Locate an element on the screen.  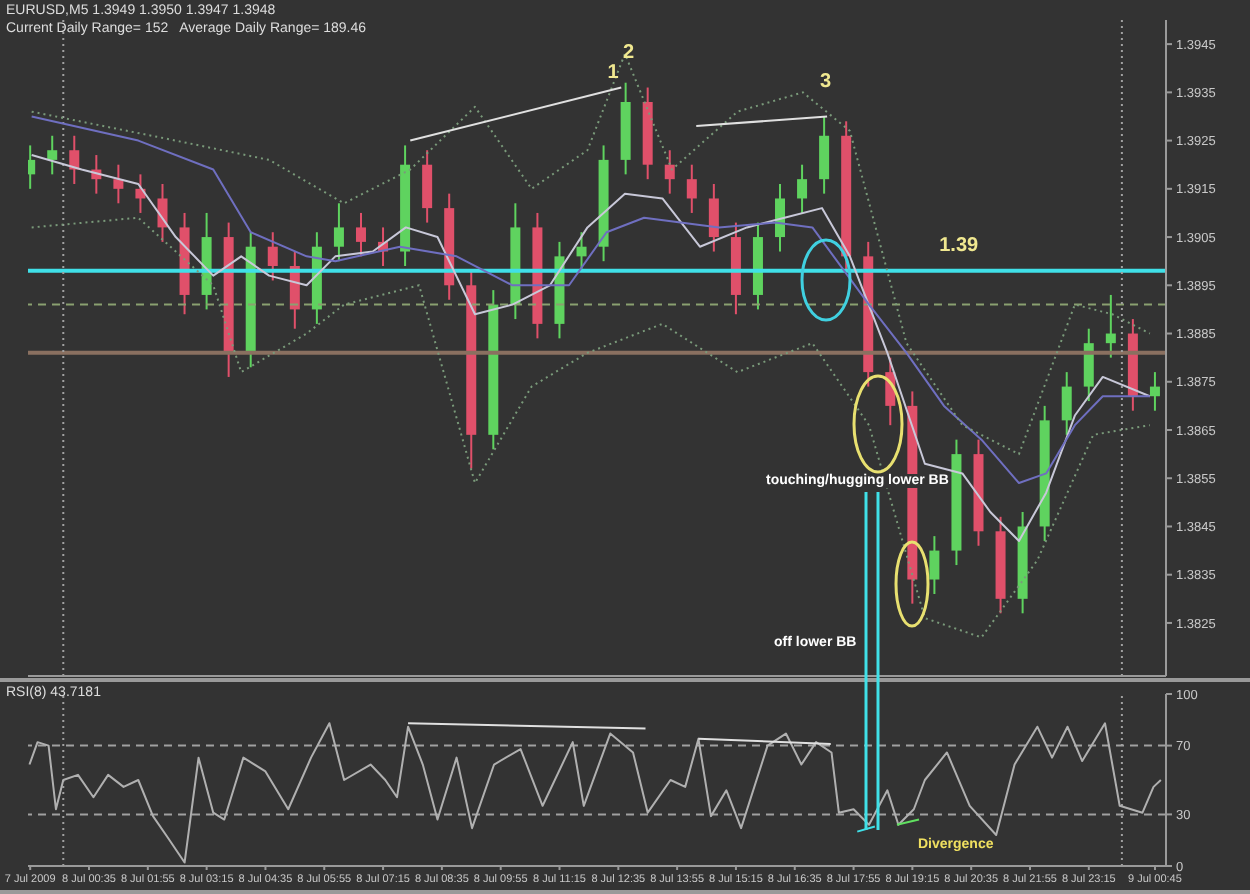
annotation: 2 is located at coordinates (629, 53).